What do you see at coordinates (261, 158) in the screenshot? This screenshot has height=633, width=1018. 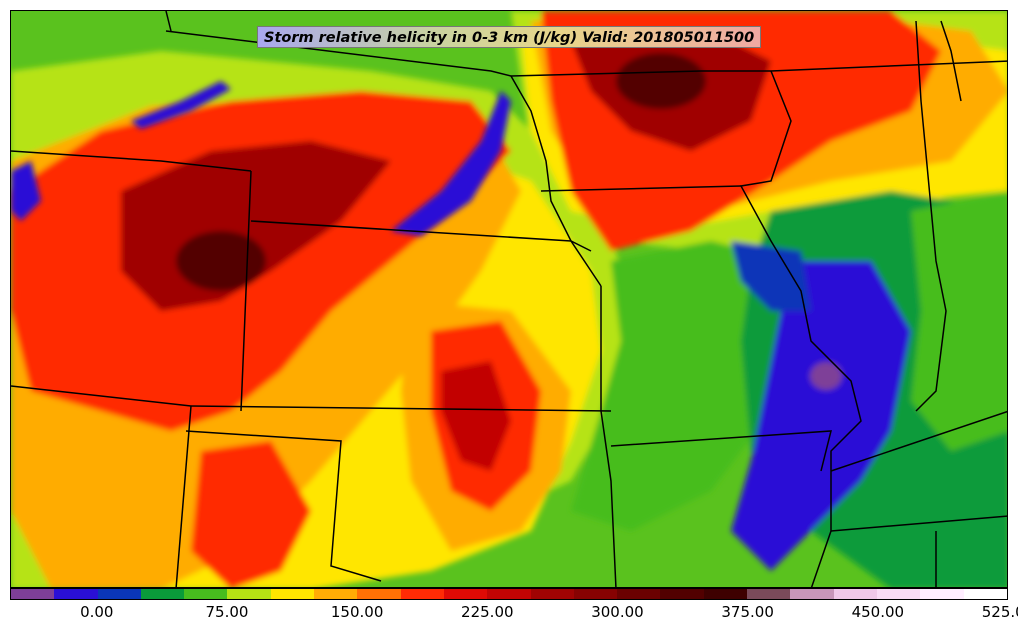 I see `helicity-streaks` at bounding box center [261, 158].